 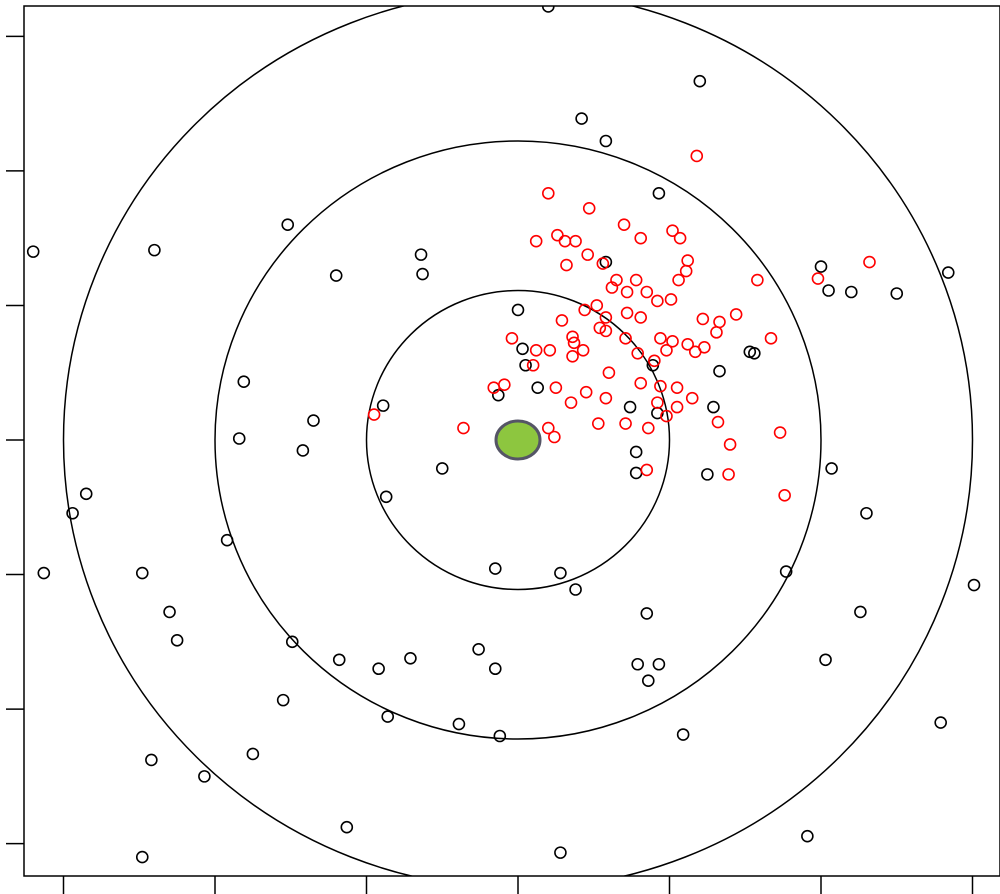 I want to click on target-center-marker, so click(x=518, y=440).